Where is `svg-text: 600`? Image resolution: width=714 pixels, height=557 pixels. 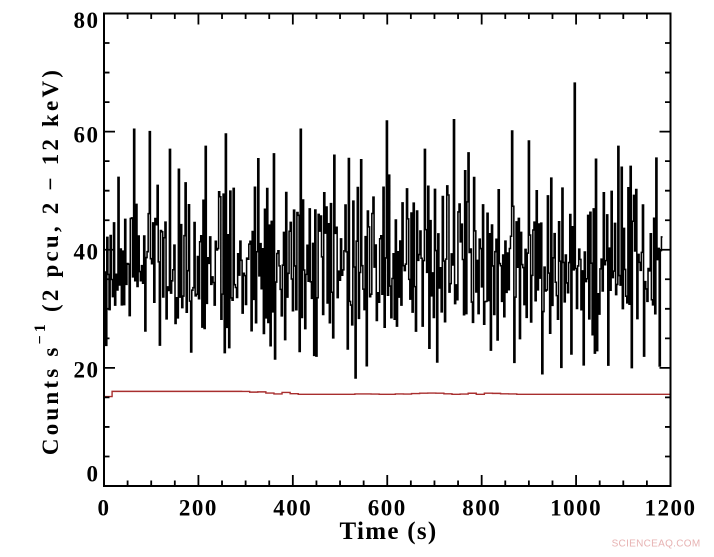
svg-text: 600 is located at coordinates (387, 508).